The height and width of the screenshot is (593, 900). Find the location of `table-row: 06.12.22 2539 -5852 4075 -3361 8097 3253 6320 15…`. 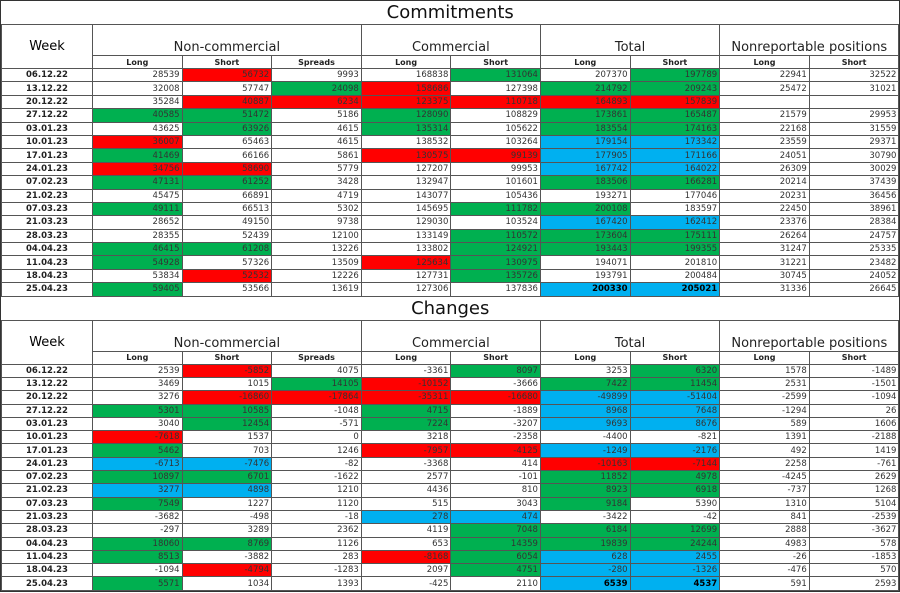

table-row: 06.12.22 2539 -5852 4075 -3361 8097 3253 6320 15… is located at coordinates (450, 370).